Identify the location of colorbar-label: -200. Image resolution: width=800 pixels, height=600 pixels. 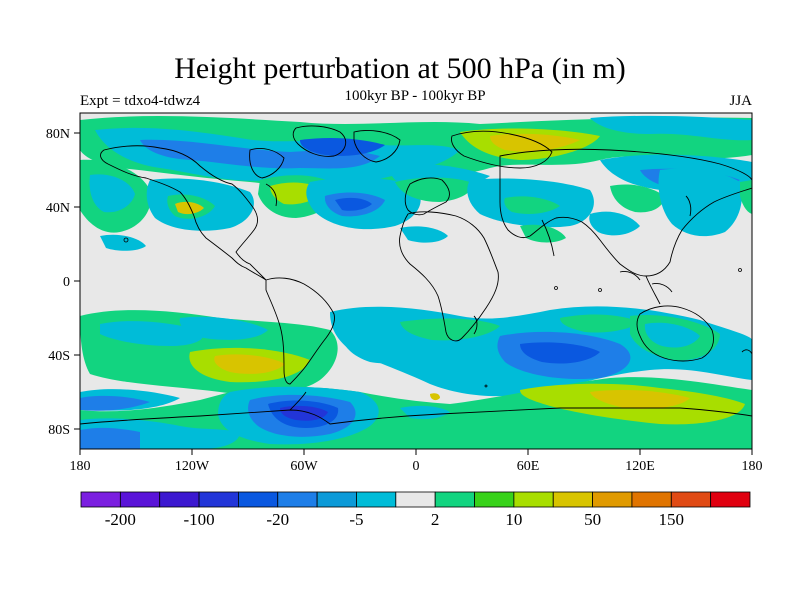
(120, 519).